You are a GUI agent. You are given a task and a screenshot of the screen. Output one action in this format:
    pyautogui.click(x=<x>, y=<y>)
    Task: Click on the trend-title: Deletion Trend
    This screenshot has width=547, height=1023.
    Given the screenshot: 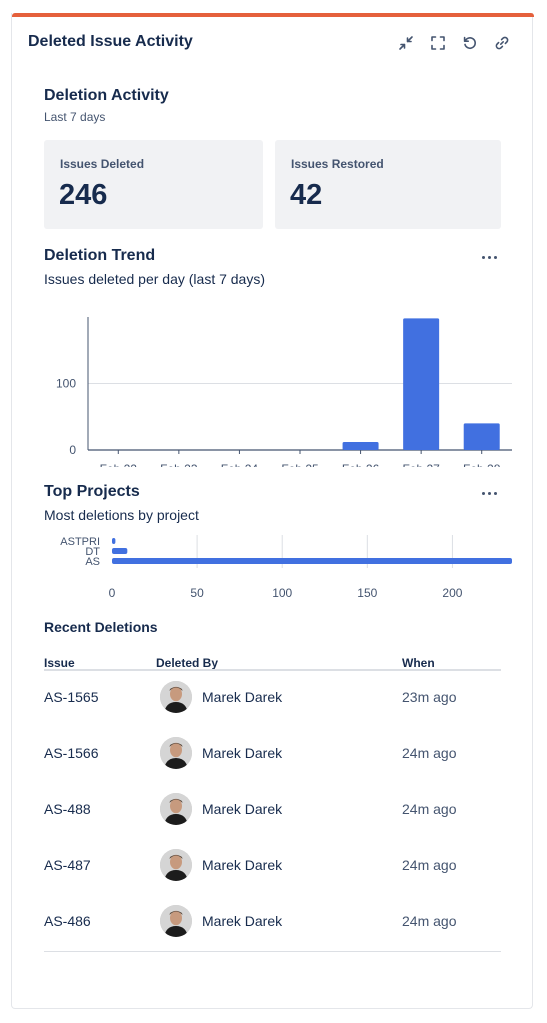 What is the action you would take?
    pyautogui.click(x=100, y=255)
    